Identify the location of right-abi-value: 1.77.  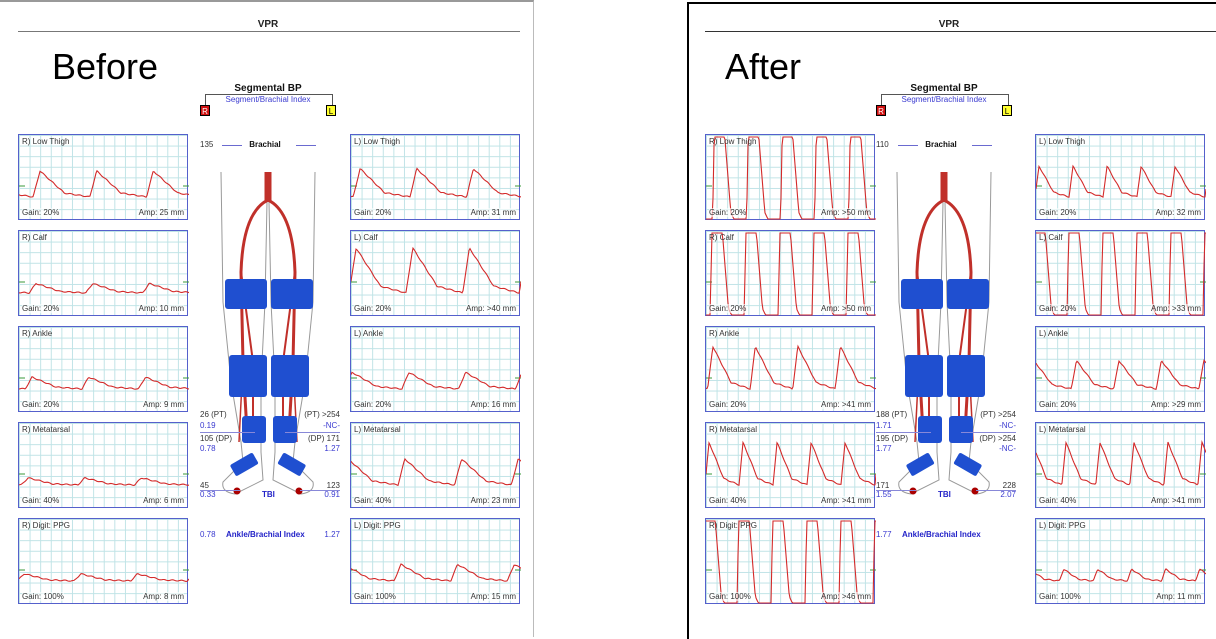
(884, 534).